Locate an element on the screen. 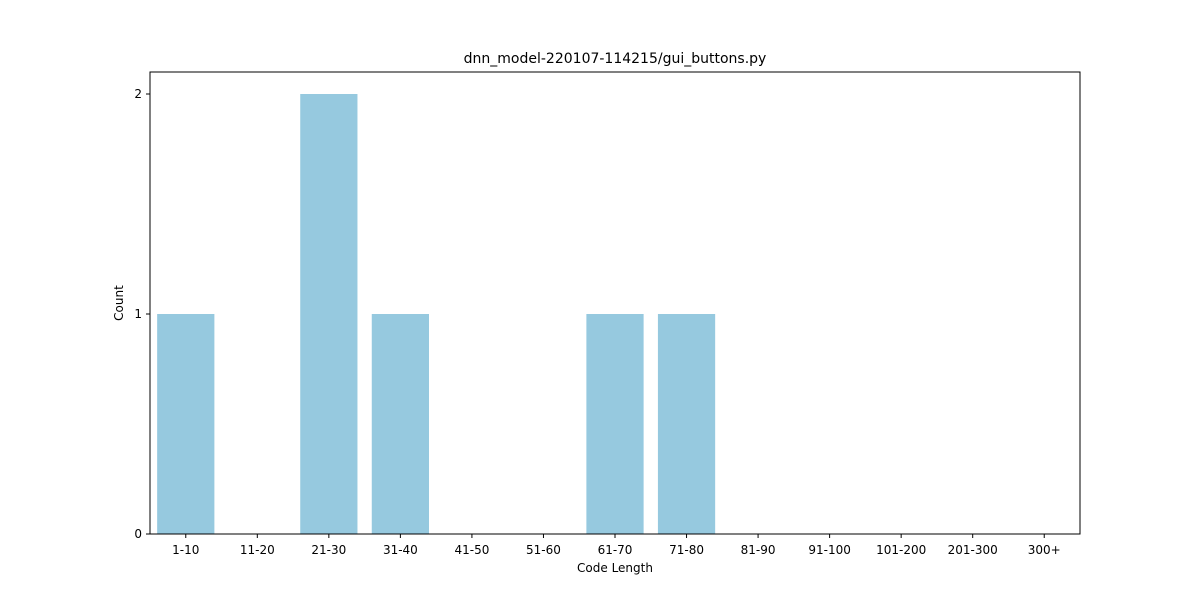 The height and width of the screenshot is (600, 1200). x-tick-label: 61-70 is located at coordinates (615, 550).